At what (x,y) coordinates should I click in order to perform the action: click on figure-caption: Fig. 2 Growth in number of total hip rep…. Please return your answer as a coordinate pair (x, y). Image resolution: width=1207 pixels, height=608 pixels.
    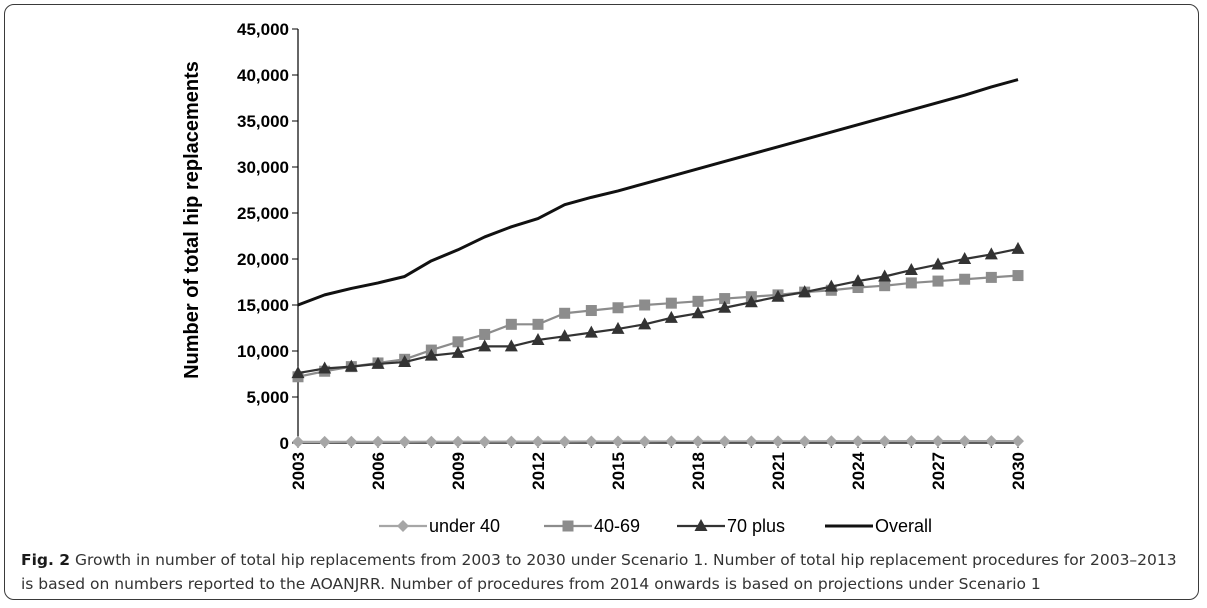
    Looking at the image, I should click on (603, 572).